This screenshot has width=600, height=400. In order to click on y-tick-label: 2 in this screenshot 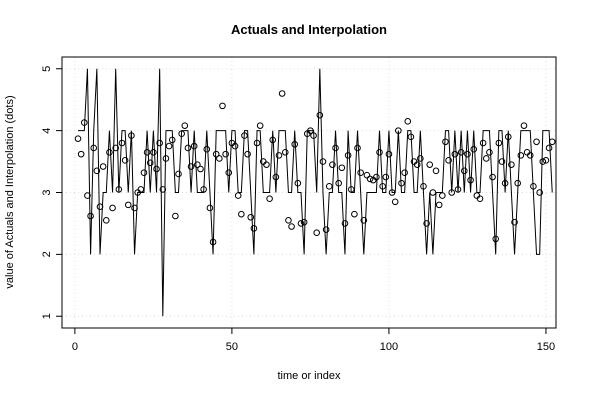, I will do `click(47, 254)`.